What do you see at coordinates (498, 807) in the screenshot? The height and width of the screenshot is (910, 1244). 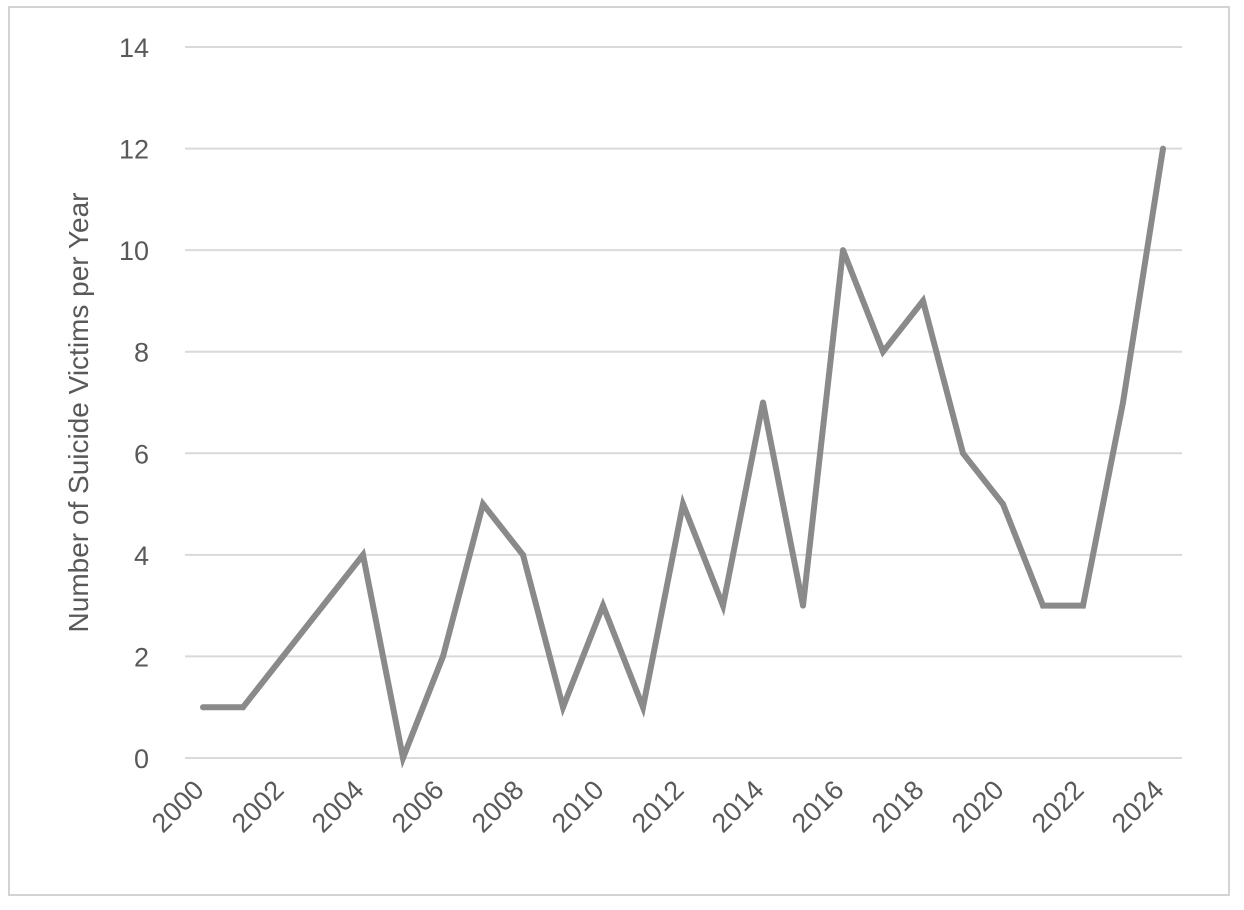 I see `x-tick-label: 2008` at bounding box center [498, 807].